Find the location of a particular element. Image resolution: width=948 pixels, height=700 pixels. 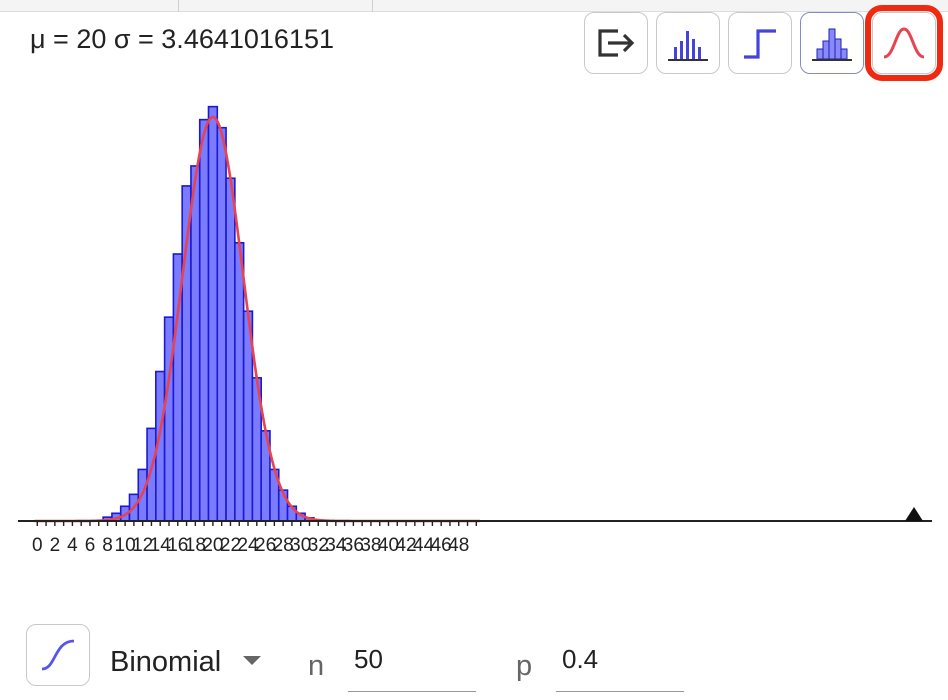

x-tick-label: 32 is located at coordinates (318, 545).